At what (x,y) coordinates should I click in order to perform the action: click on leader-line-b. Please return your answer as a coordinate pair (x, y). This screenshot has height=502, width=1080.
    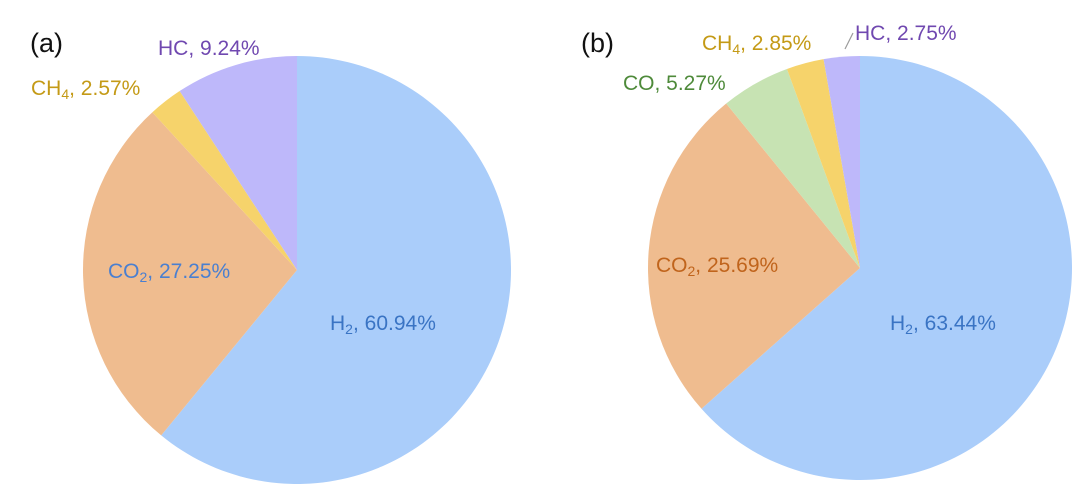
    Looking at the image, I should click on (849, 41).